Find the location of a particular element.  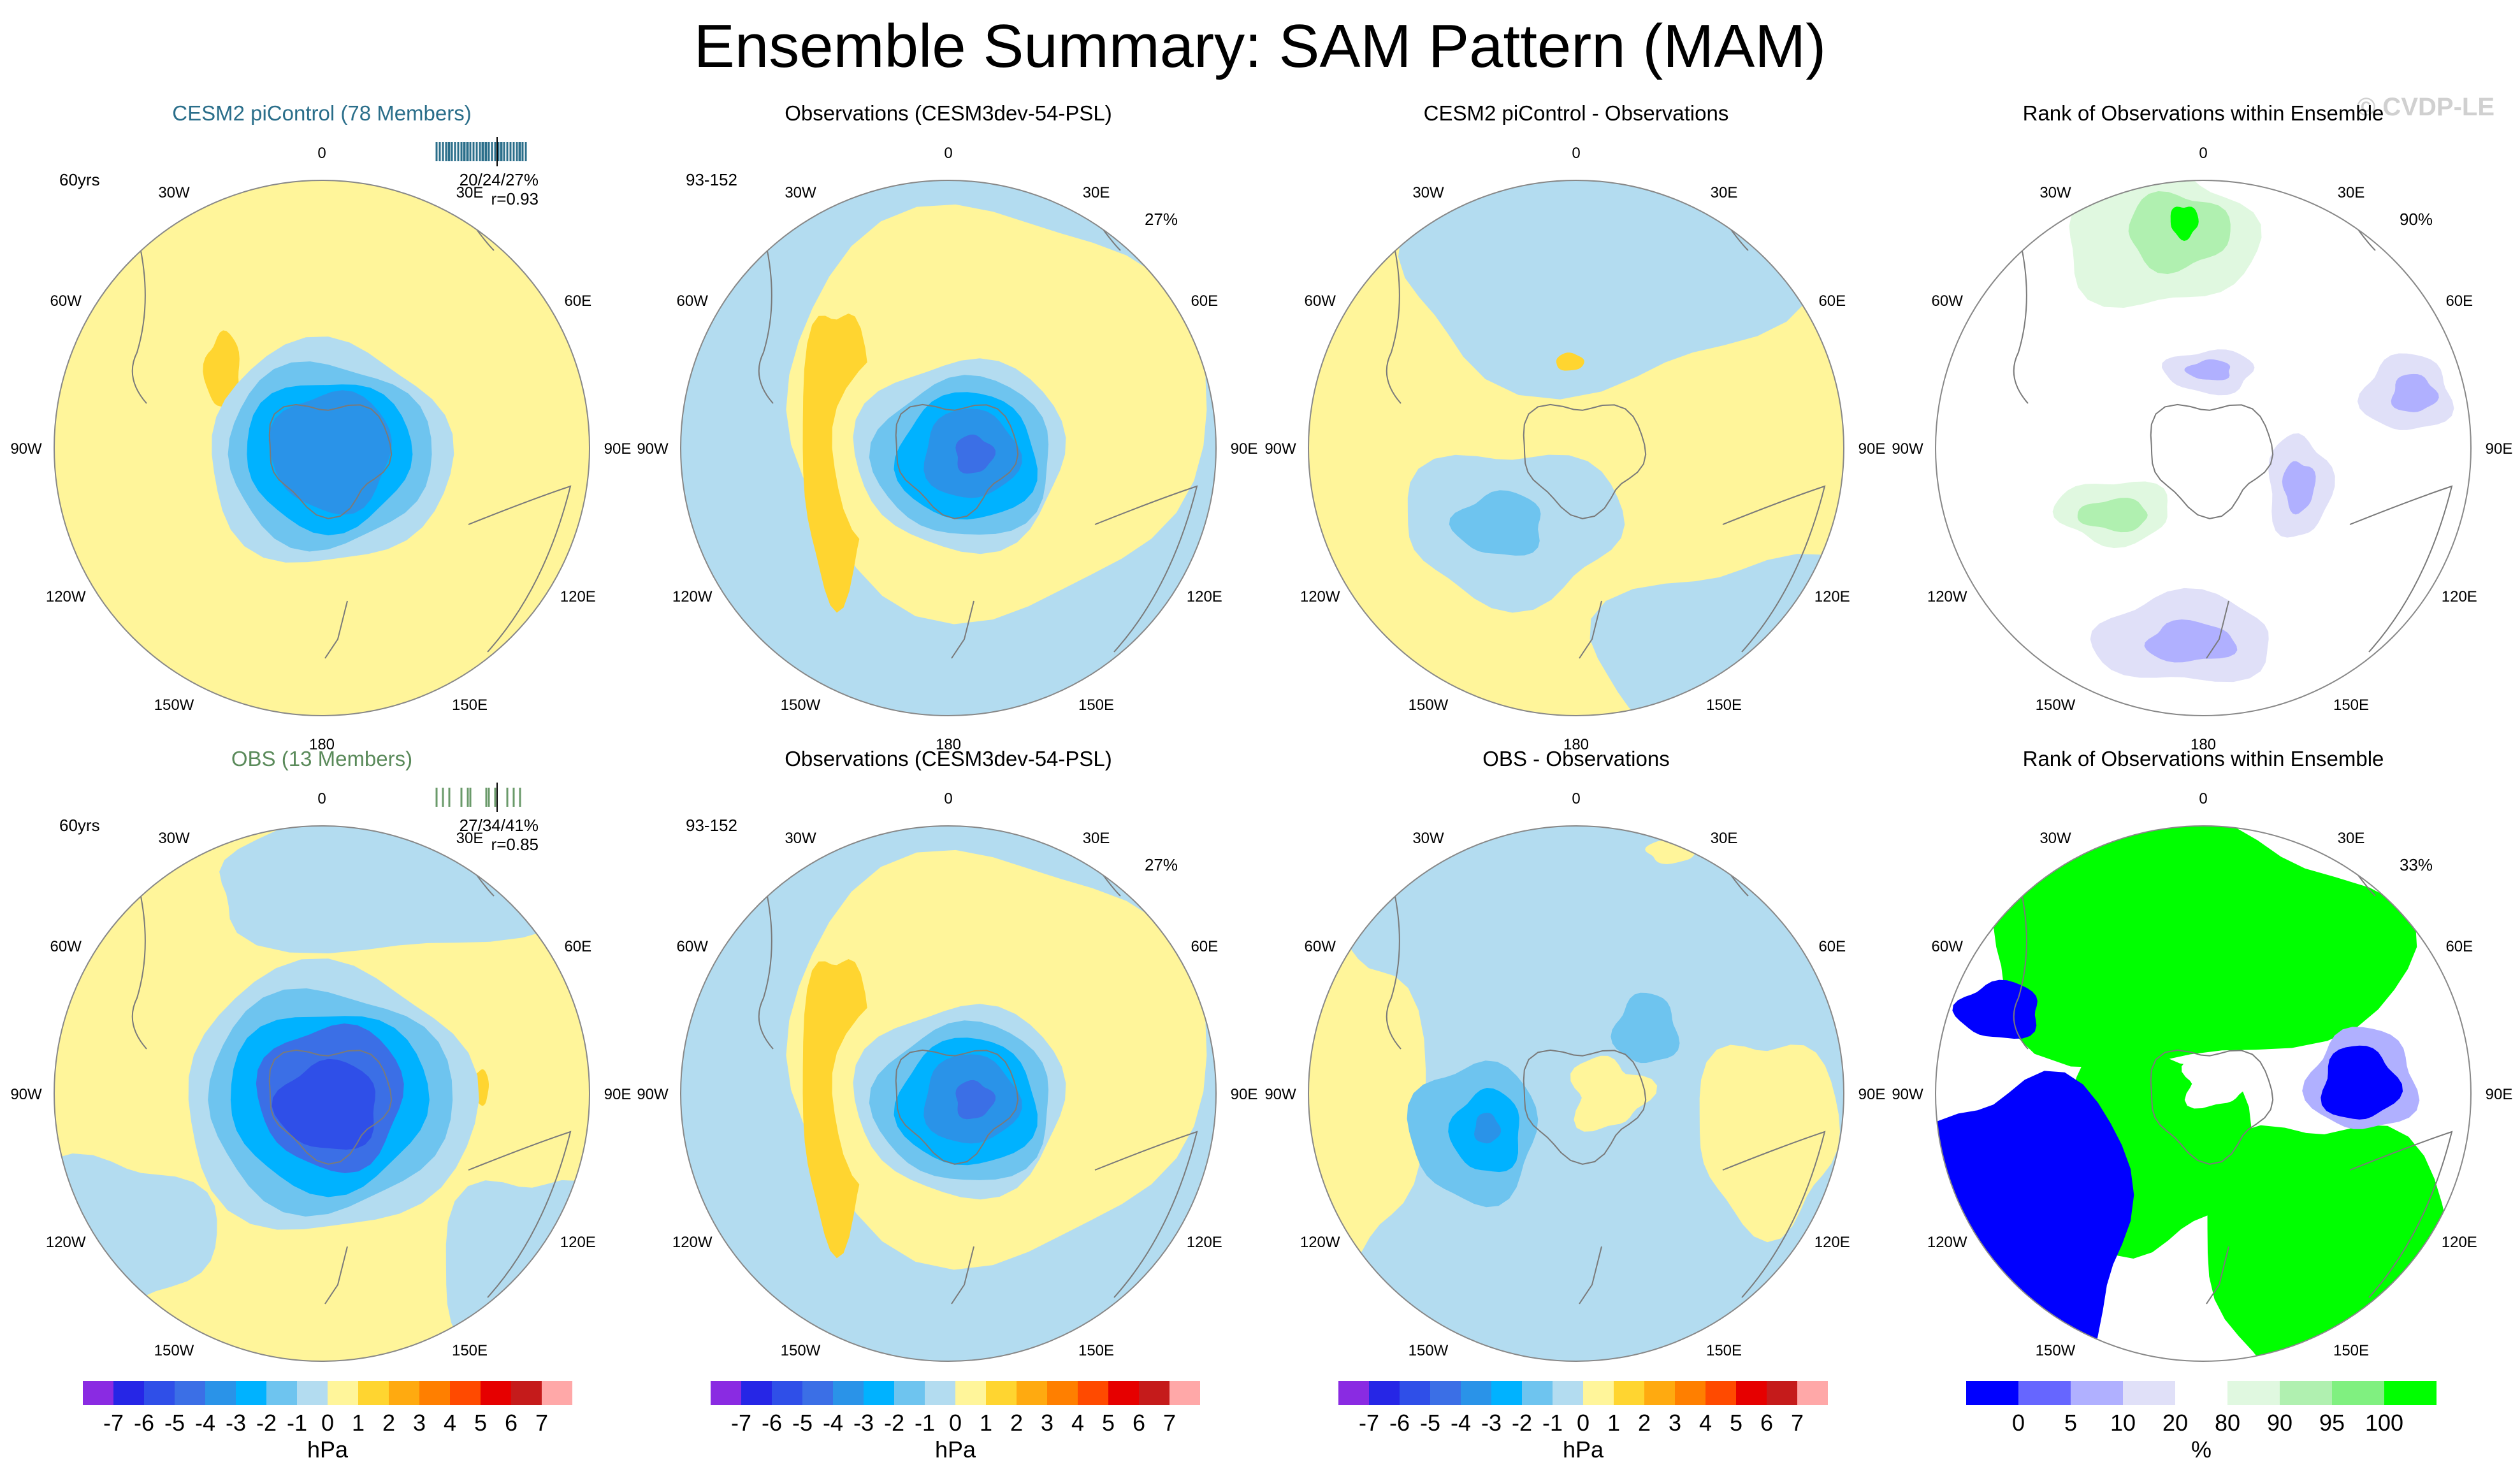

colorbar-rank: 0 5 10 20 80 90 95 100% is located at coordinates (2201, 1422).